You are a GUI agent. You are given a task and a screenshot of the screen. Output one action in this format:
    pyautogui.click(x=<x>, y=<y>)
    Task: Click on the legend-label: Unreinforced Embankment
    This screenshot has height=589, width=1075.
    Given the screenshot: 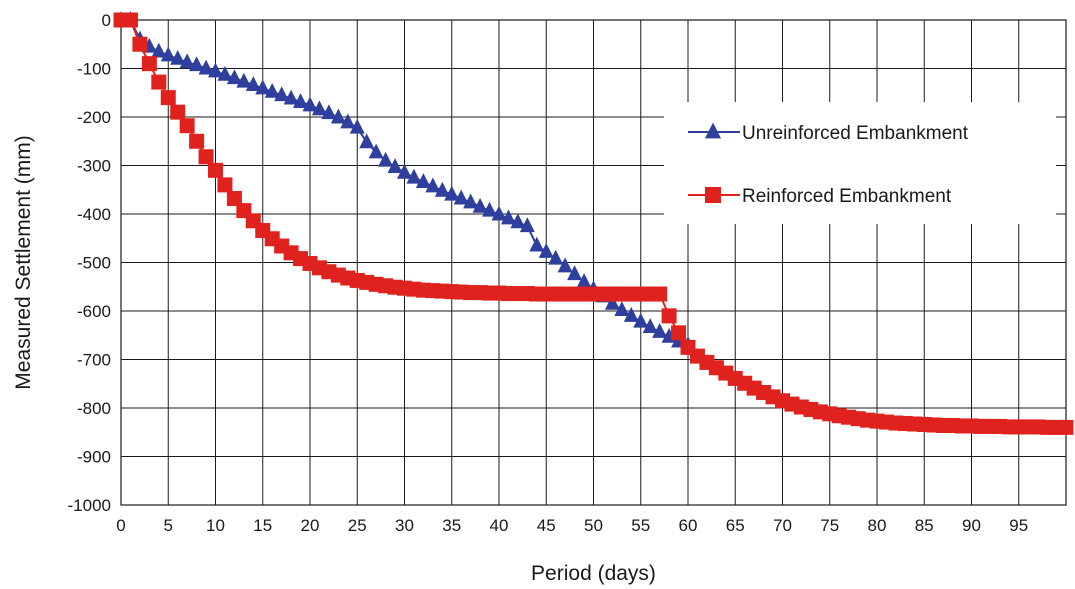 What is the action you would take?
    pyautogui.click(x=855, y=133)
    